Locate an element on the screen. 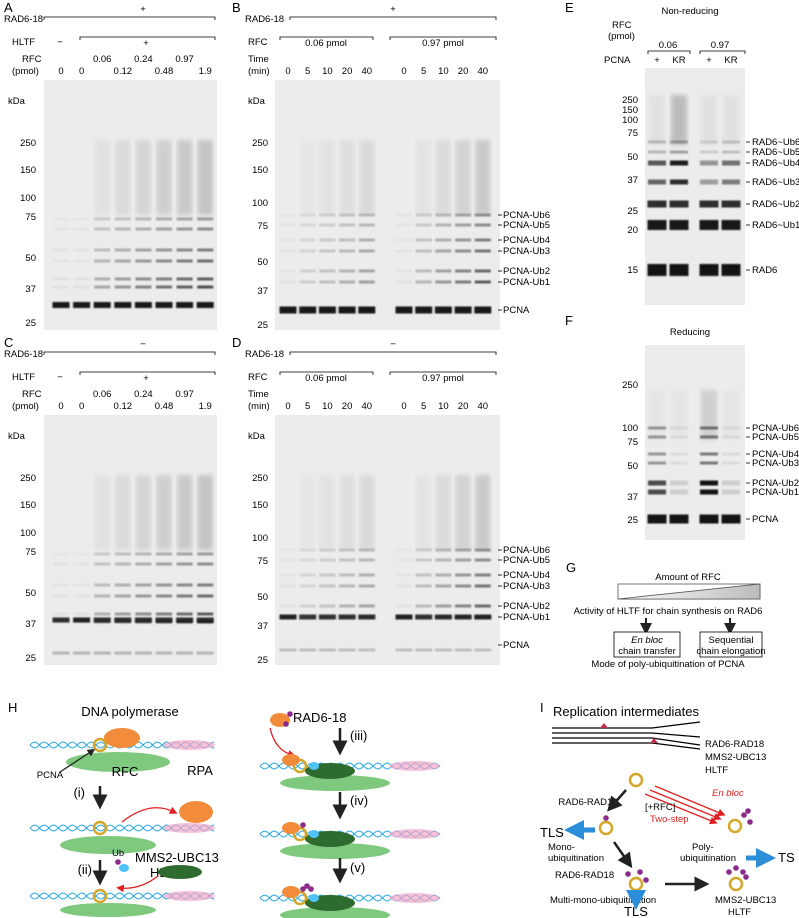 The image size is (799, 918). lane-label: 0 is located at coordinates (403, 406).